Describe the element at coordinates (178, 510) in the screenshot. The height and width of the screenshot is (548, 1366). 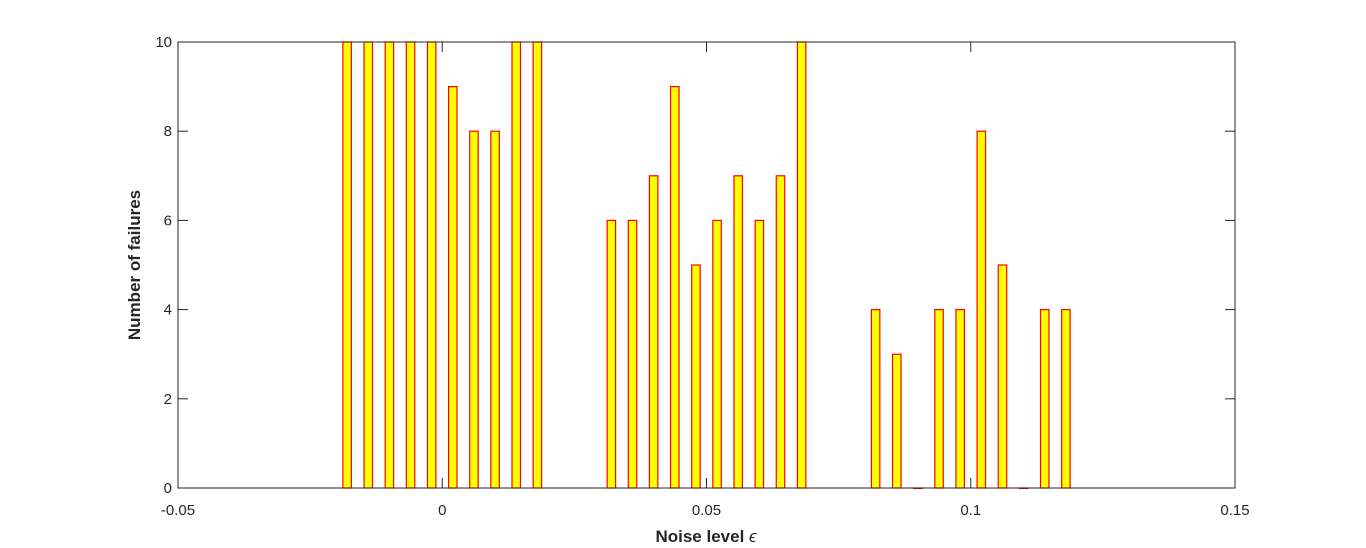
I see `x-tick-label: -0.05` at that location.